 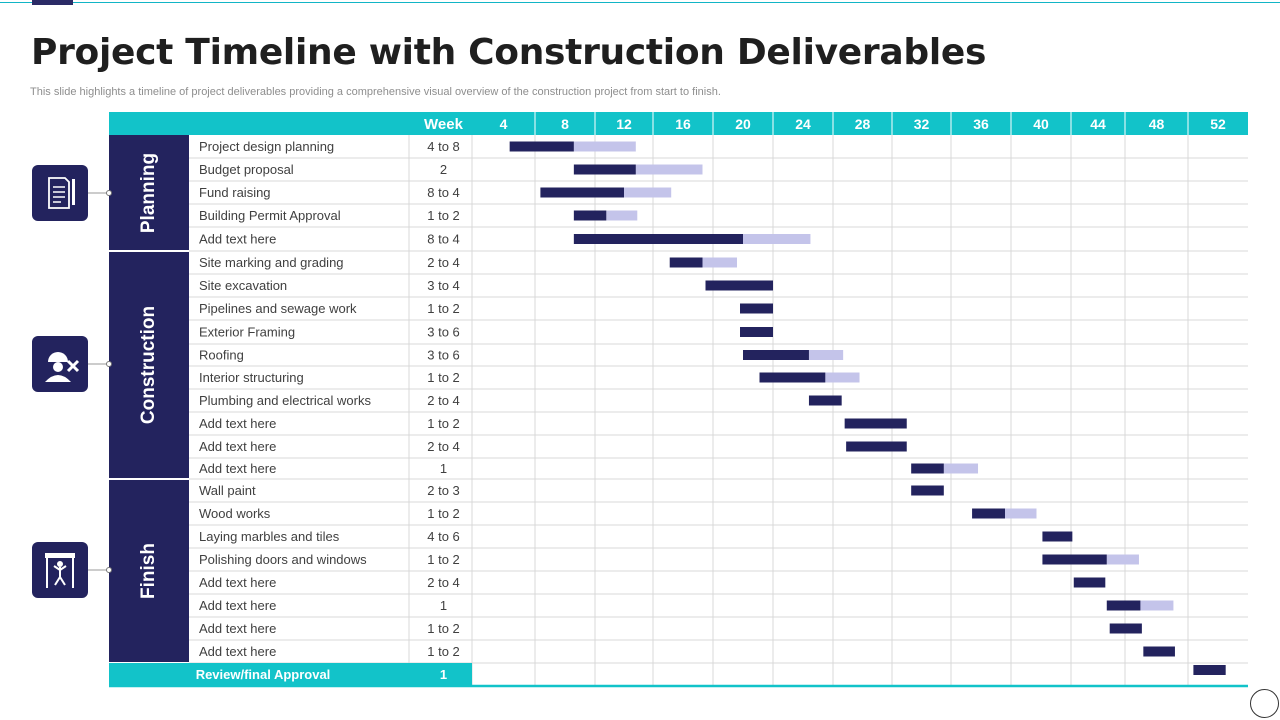 I want to click on document-lines, so click(x=59, y=194).